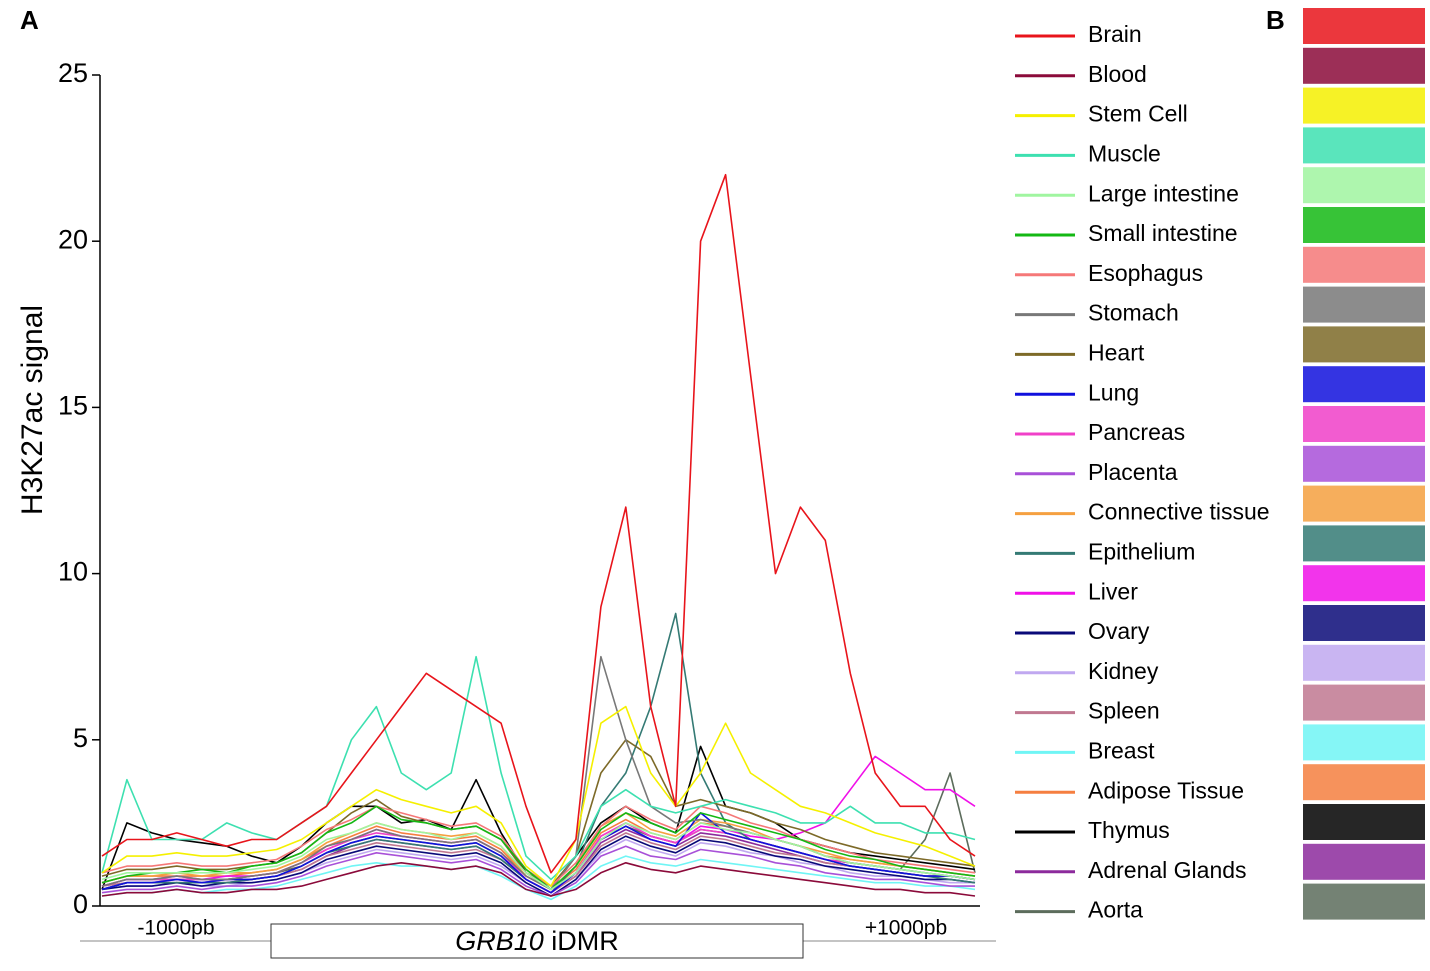 The image size is (1430, 971). Describe the element at coordinates (1163, 233) in the screenshot. I see `legend-label: Small intestine` at that location.